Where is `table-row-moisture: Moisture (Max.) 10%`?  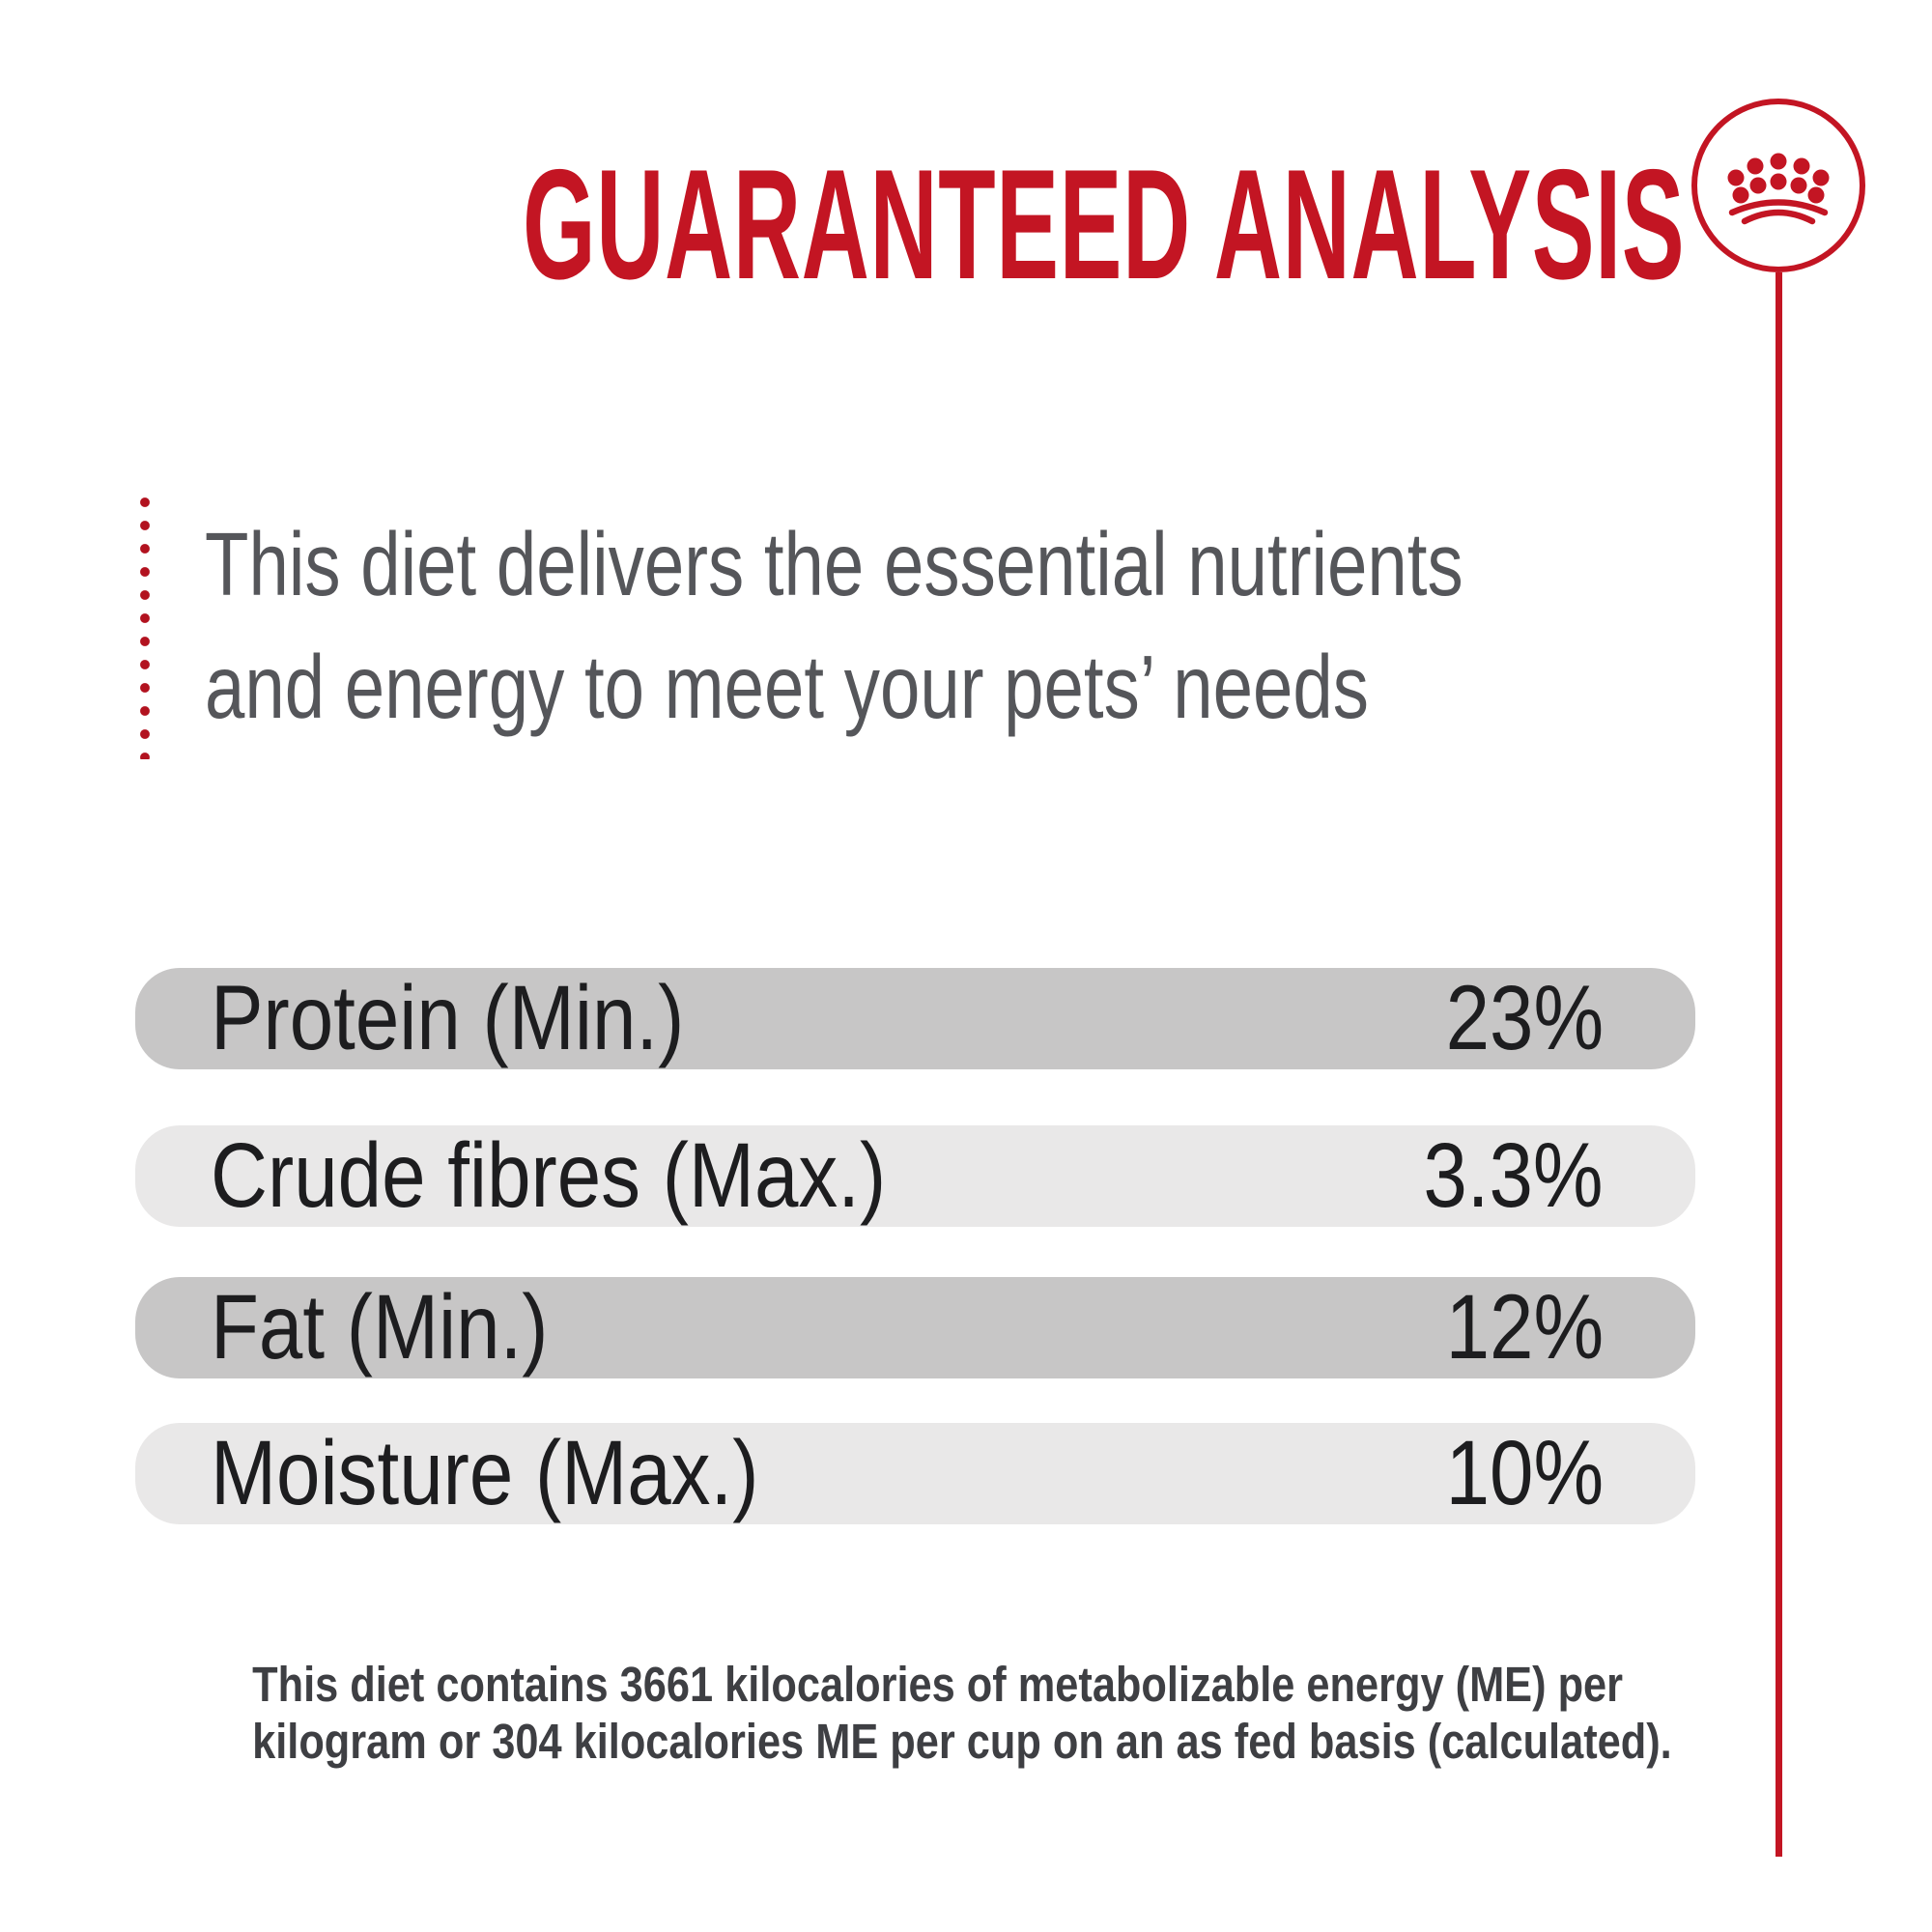 table-row-moisture: Moisture (Max.) 10% is located at coordinates (915, 1473).